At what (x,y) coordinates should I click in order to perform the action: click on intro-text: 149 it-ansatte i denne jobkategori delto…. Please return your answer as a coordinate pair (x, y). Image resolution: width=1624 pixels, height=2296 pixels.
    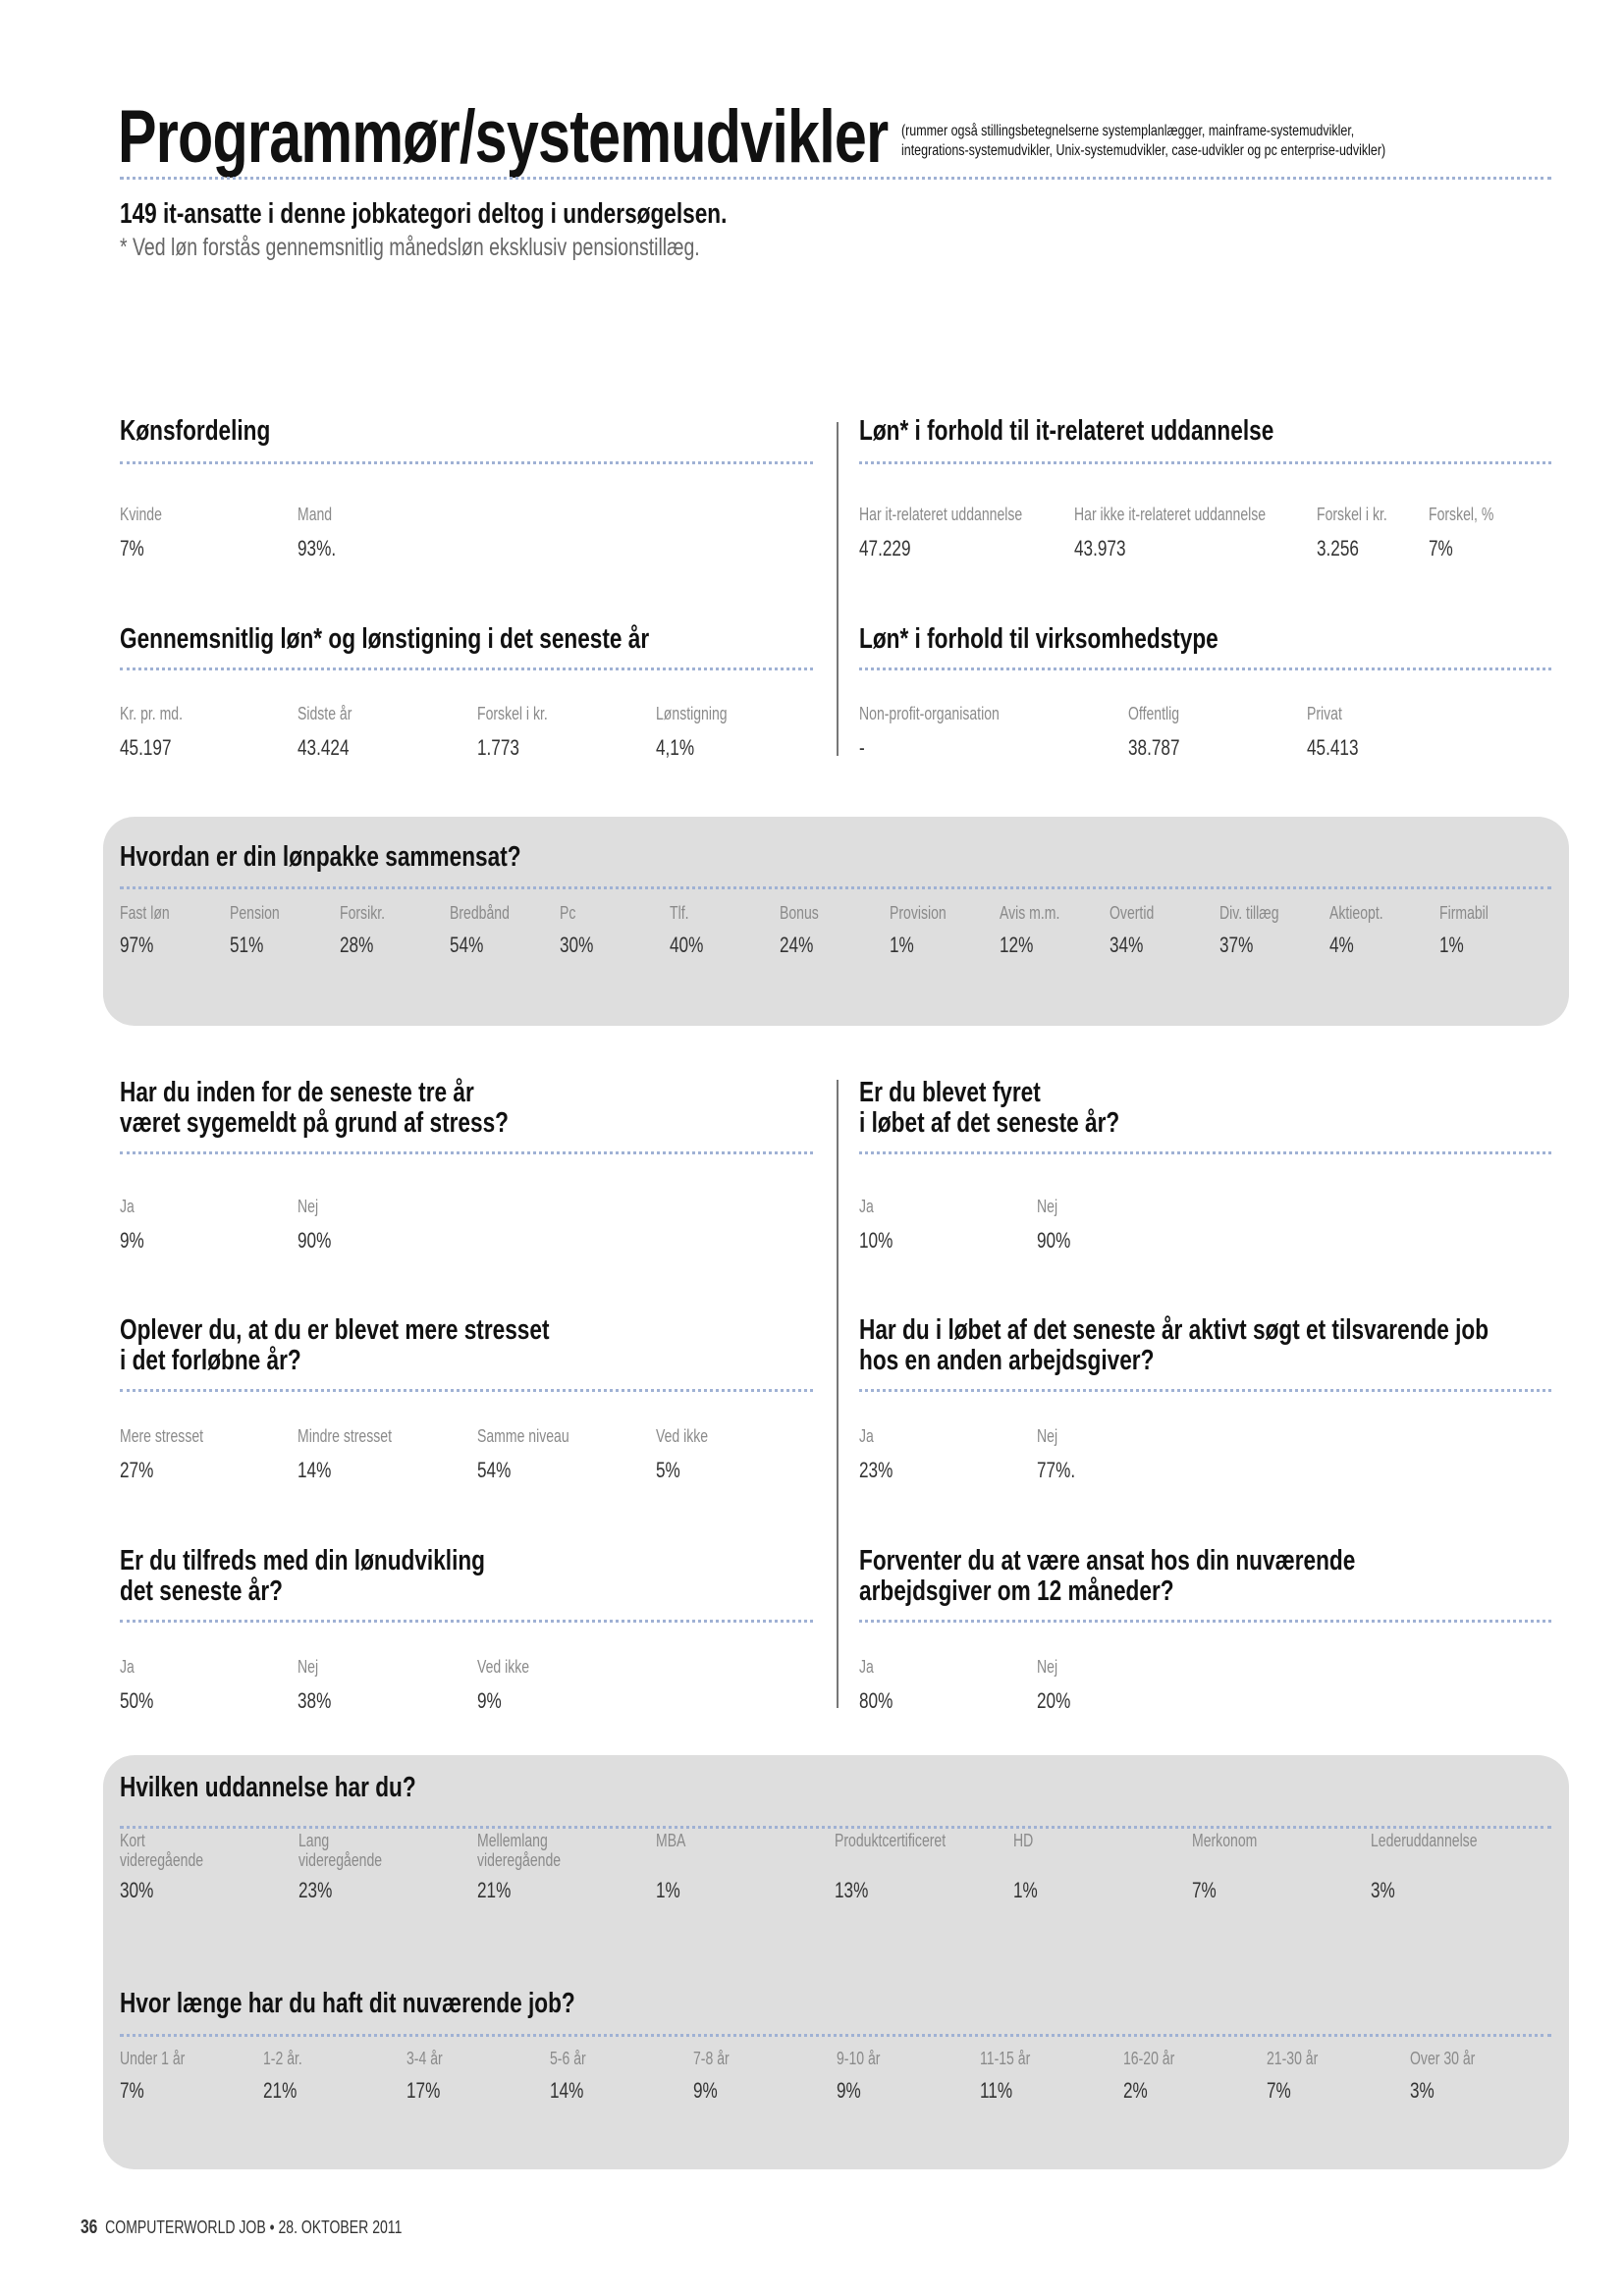
    Looking at the image, I should click on (424, 214).